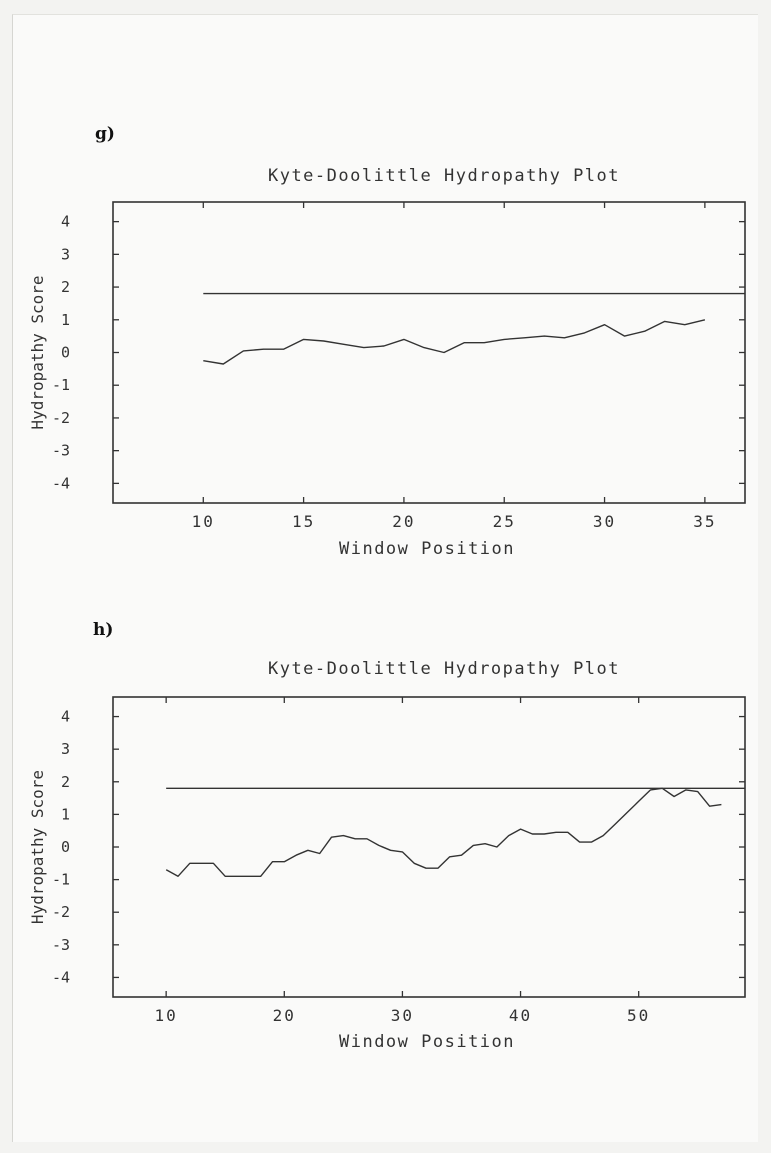  What do you see at coordinates (105, 134) in the screenshot?
I see `panel-label-g: g)` at bounding box center [105, 134].